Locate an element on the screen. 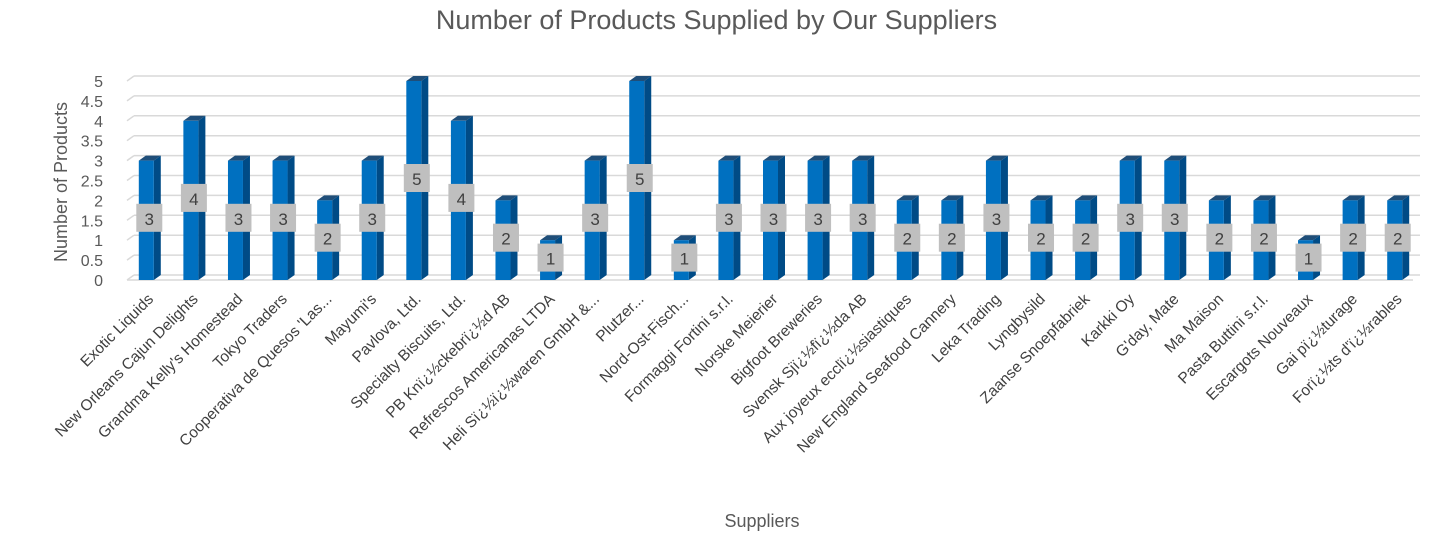 This screenshot has width=1433, height=536. y-tick-label: 0 is located at coordinates (98, 281).